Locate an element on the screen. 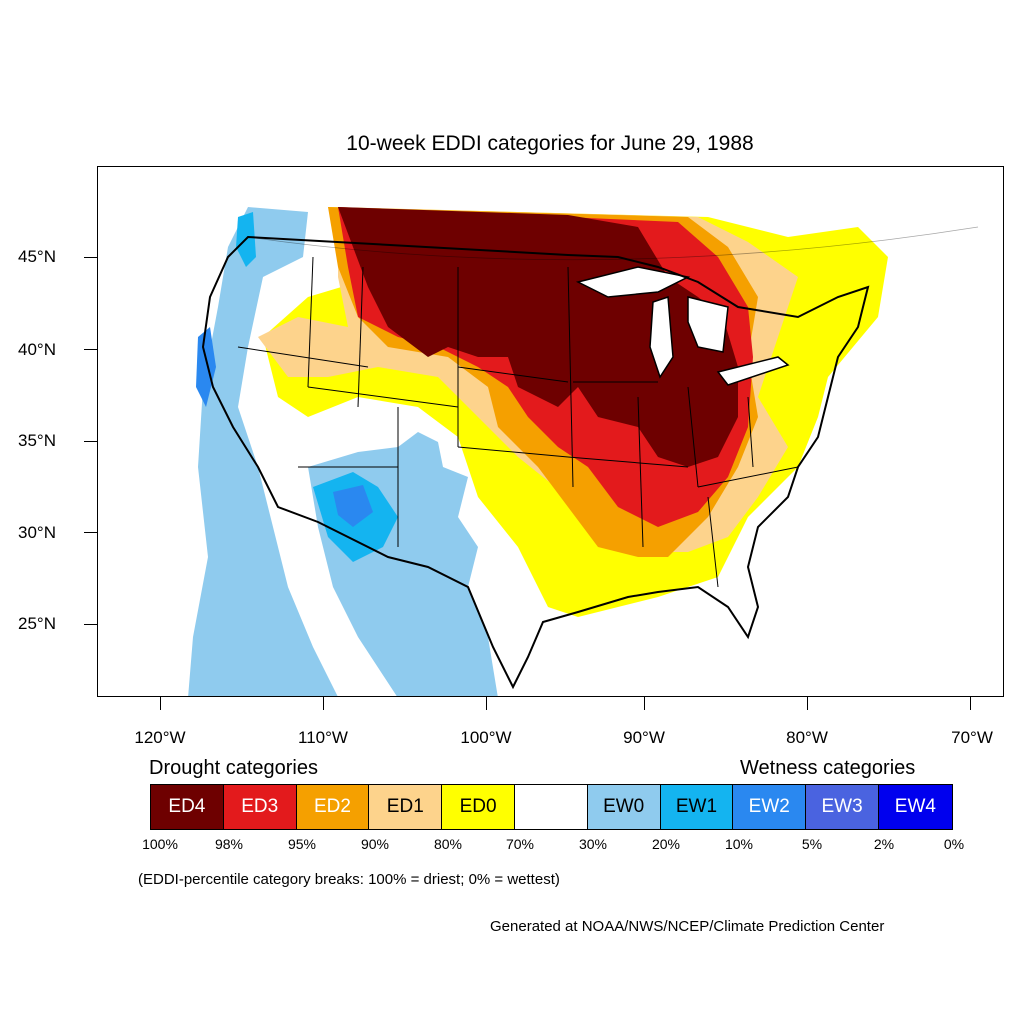 Image resolution: width=1024 pixels, height=1024 pixels. wetness-categories-heading: Wetness categories is located at coordinates (828, 768).